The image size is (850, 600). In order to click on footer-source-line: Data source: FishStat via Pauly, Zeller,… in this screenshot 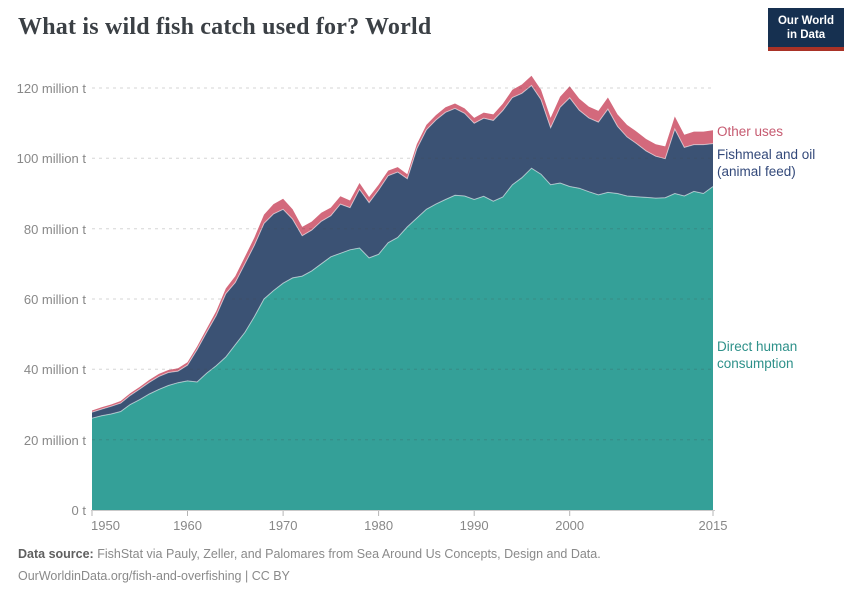, I will do `click(309, 554)`.